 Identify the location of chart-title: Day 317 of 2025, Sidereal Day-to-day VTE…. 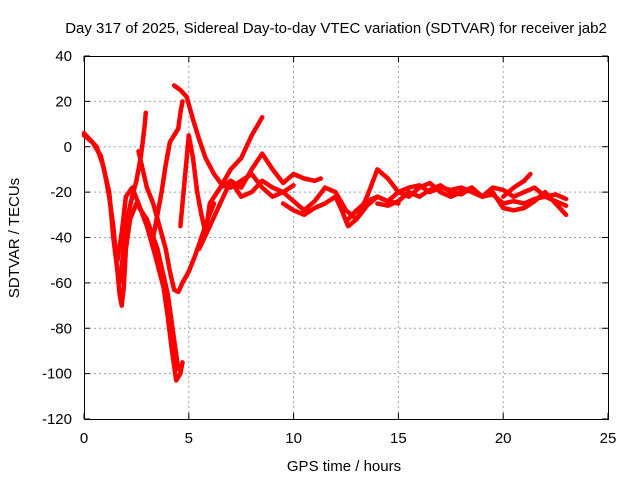
(336, 28).